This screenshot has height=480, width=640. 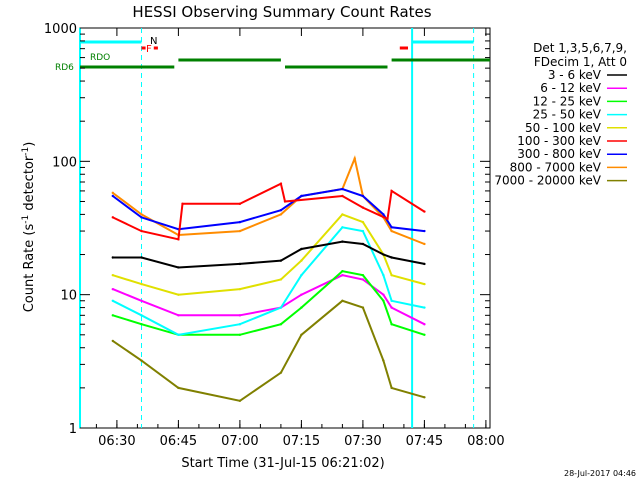 I want to click on y-tick-label: 100, so click(x=64, y=162).